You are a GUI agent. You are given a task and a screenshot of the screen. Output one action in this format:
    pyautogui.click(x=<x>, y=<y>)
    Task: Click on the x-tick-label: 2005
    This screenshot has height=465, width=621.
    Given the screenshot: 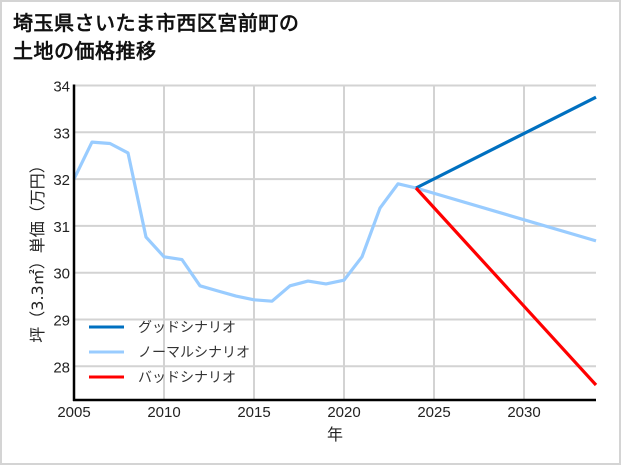 What is the action you would take?
    pyautogui.click(x=73, y=412)
    